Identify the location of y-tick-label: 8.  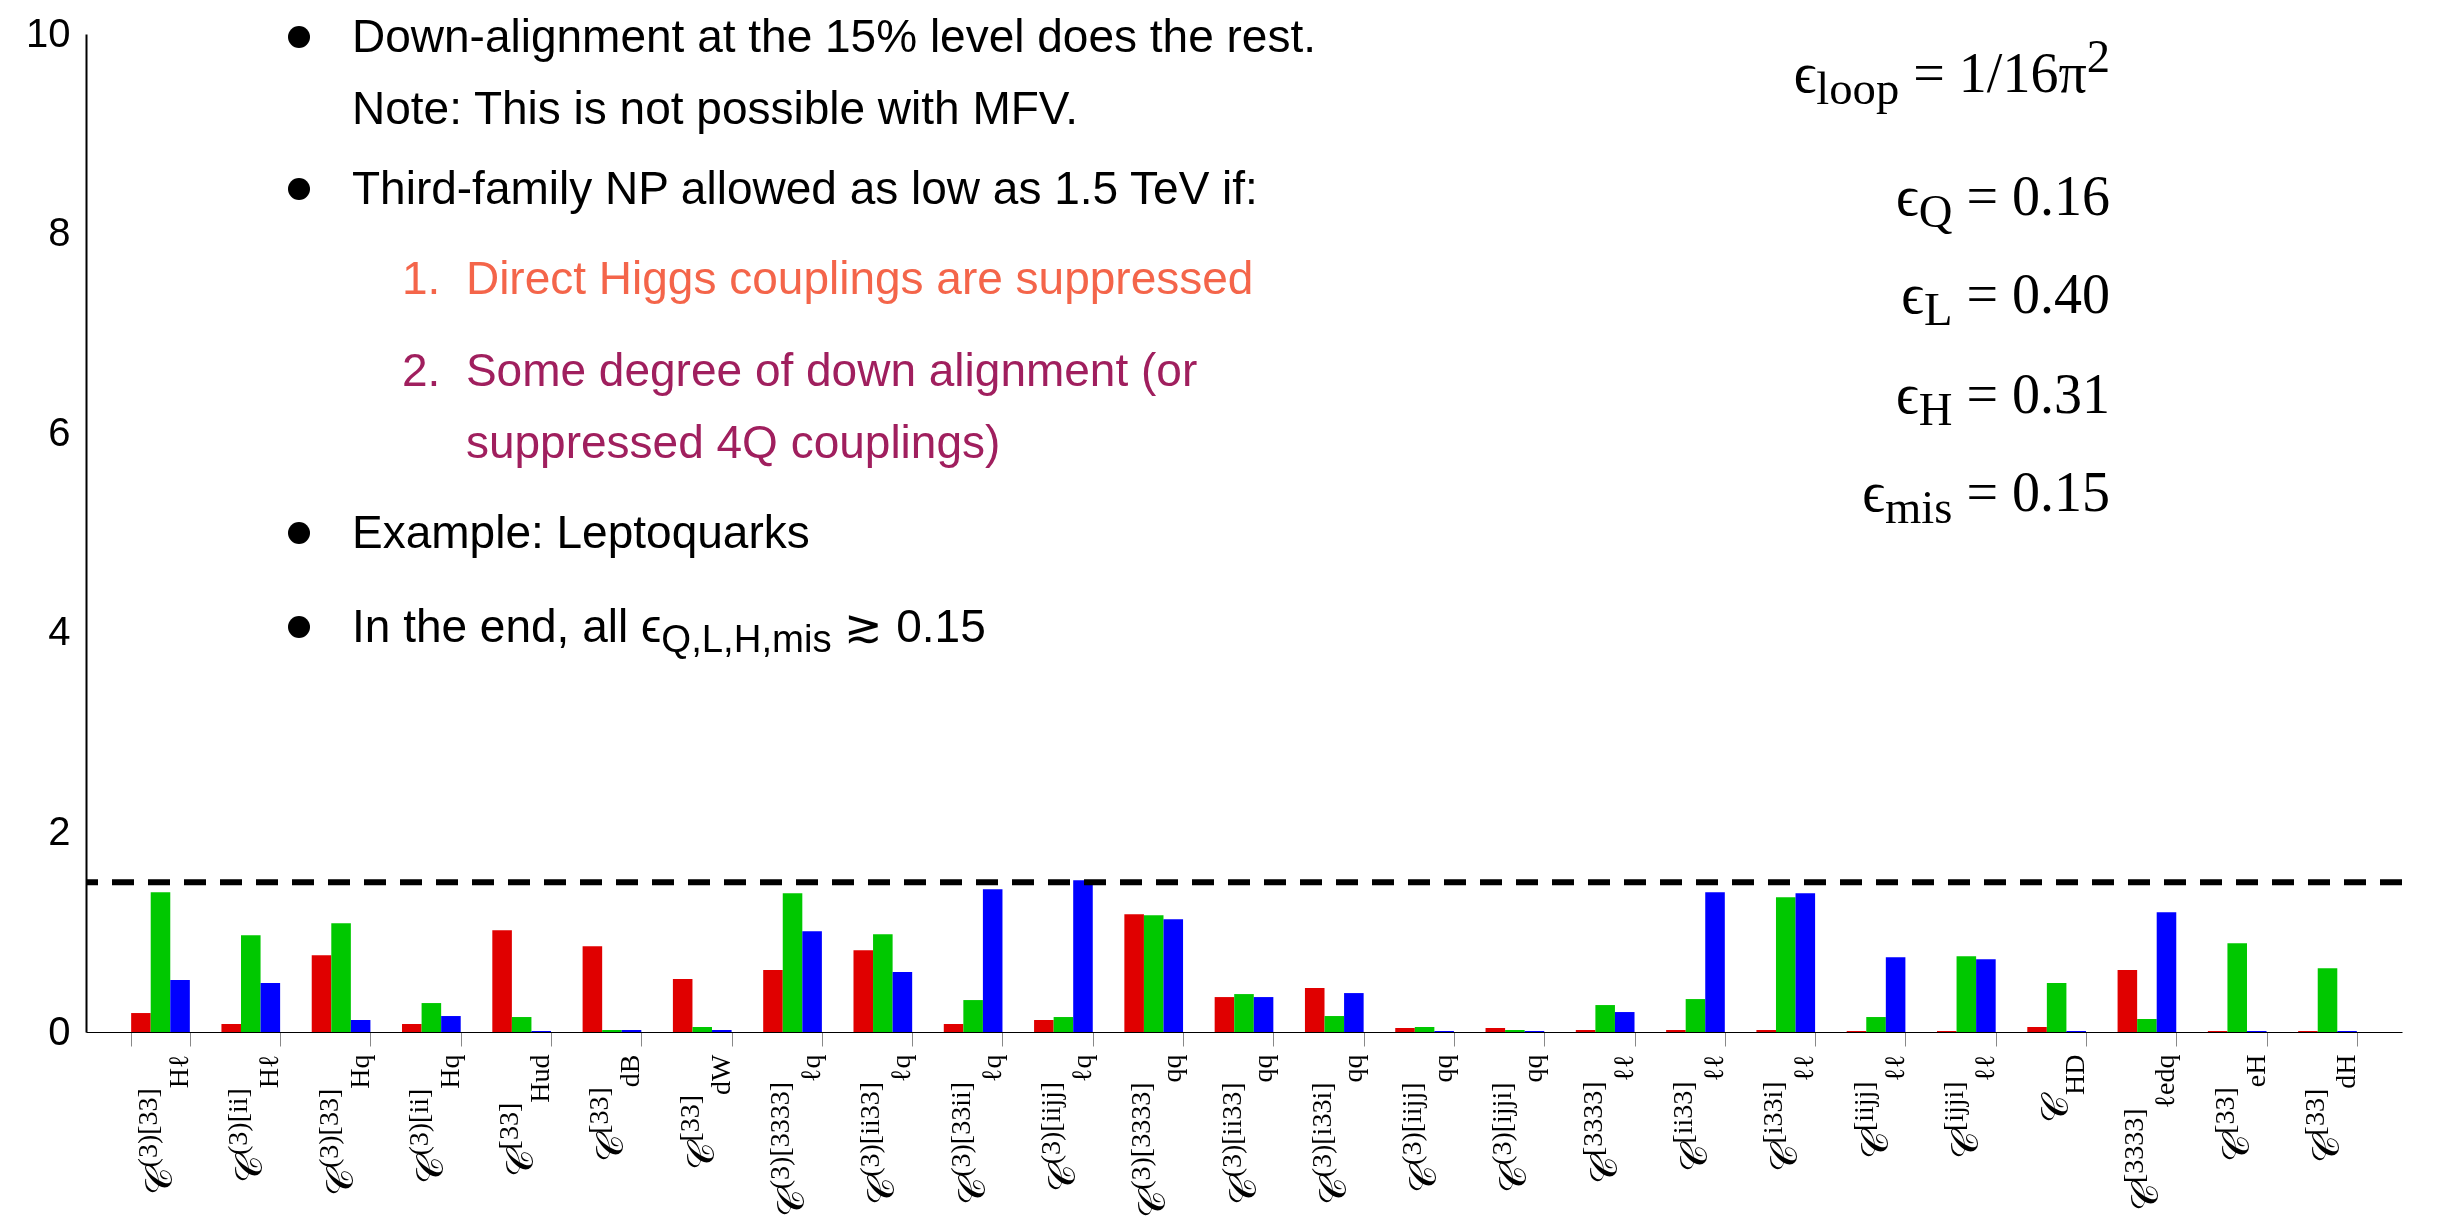
(59, 232).